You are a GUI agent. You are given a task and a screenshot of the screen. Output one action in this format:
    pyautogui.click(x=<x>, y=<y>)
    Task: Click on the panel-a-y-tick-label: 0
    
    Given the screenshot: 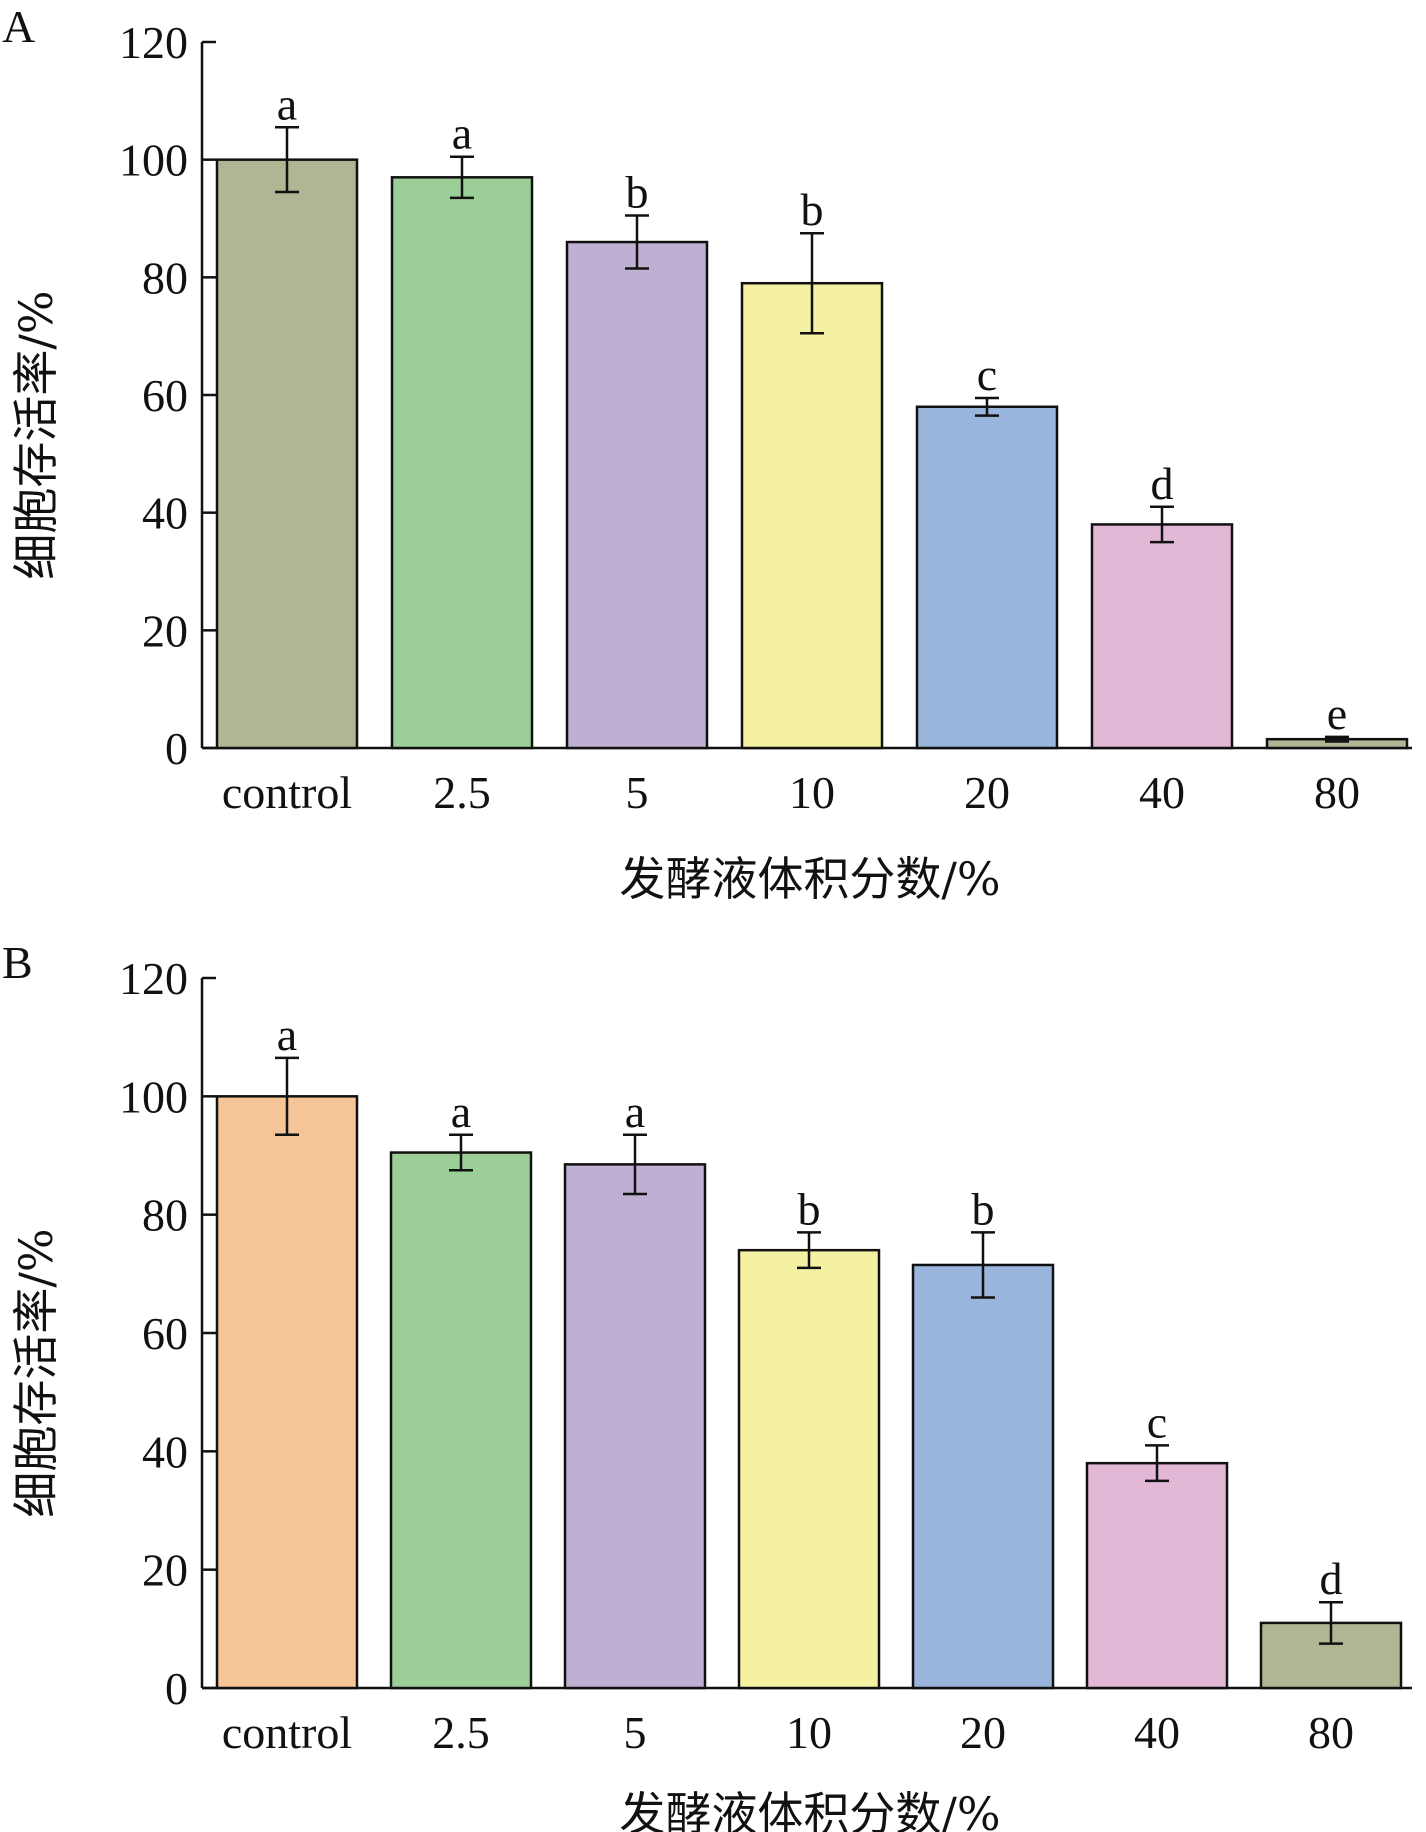 What is the action you would take?
    pyautogui.click(x=176, y=748)
    